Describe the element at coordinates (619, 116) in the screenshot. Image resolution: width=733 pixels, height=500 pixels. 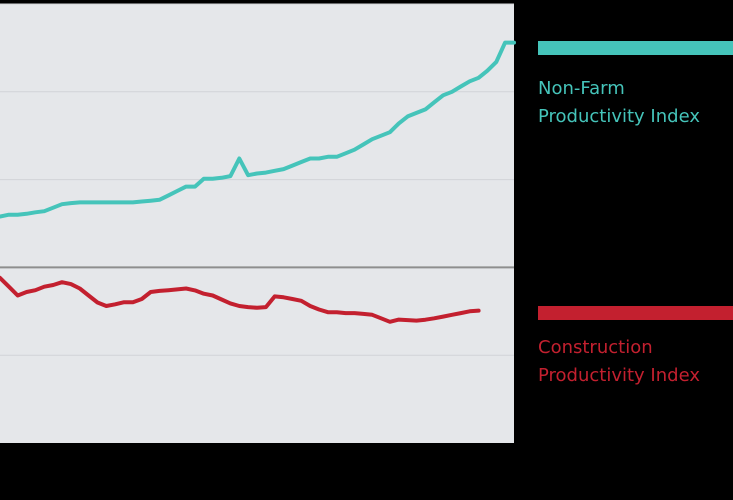
I see `legend-label-non-farm-line2: Productivity Index` at that location.